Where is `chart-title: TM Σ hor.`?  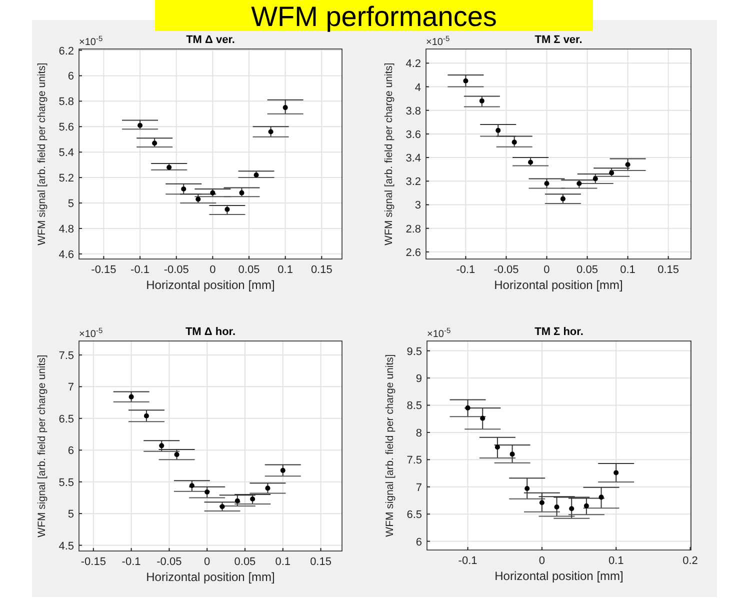
chart-title: TM Σ hor. is located at coordinates (559, 332).